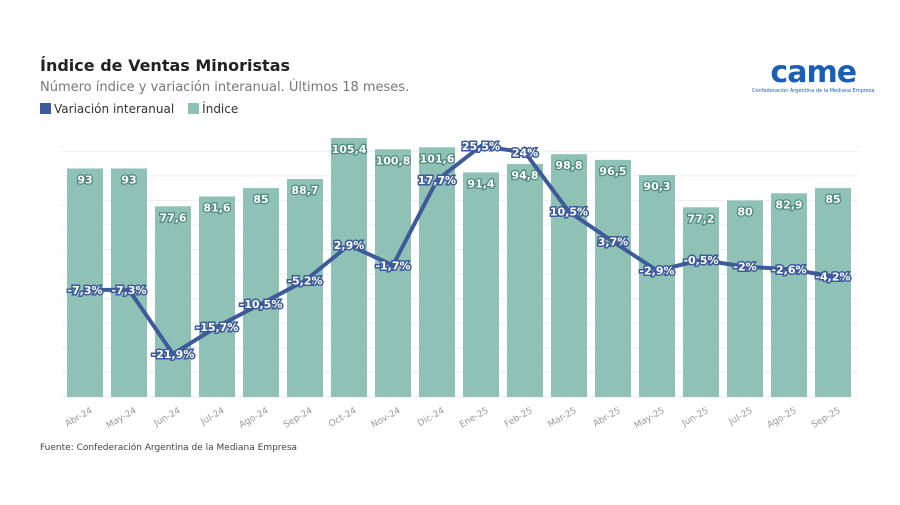 This screenshot has width=900, height=505. What do you see at coordinates (519, 418) in the screenshot?
I see `x-tick-label: Feb-25` at bounding box center [519, 418].